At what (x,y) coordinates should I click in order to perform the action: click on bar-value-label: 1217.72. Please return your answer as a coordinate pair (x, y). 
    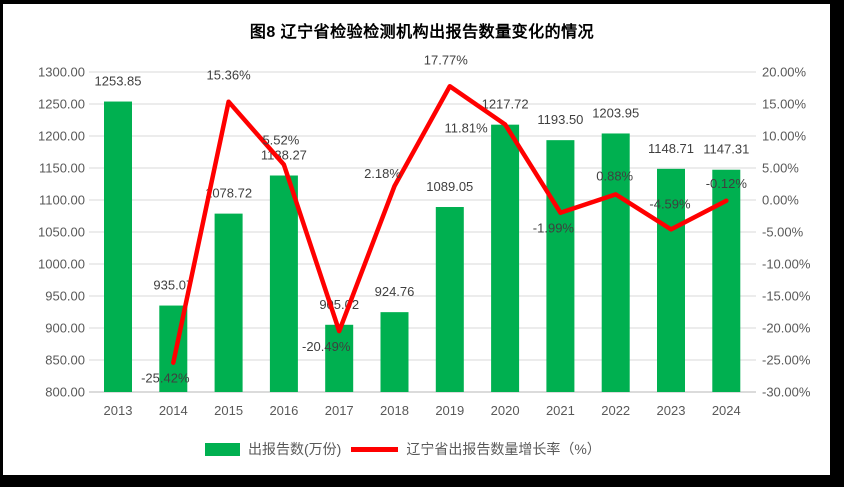
    Looking at the image, I should click on (505, 104).